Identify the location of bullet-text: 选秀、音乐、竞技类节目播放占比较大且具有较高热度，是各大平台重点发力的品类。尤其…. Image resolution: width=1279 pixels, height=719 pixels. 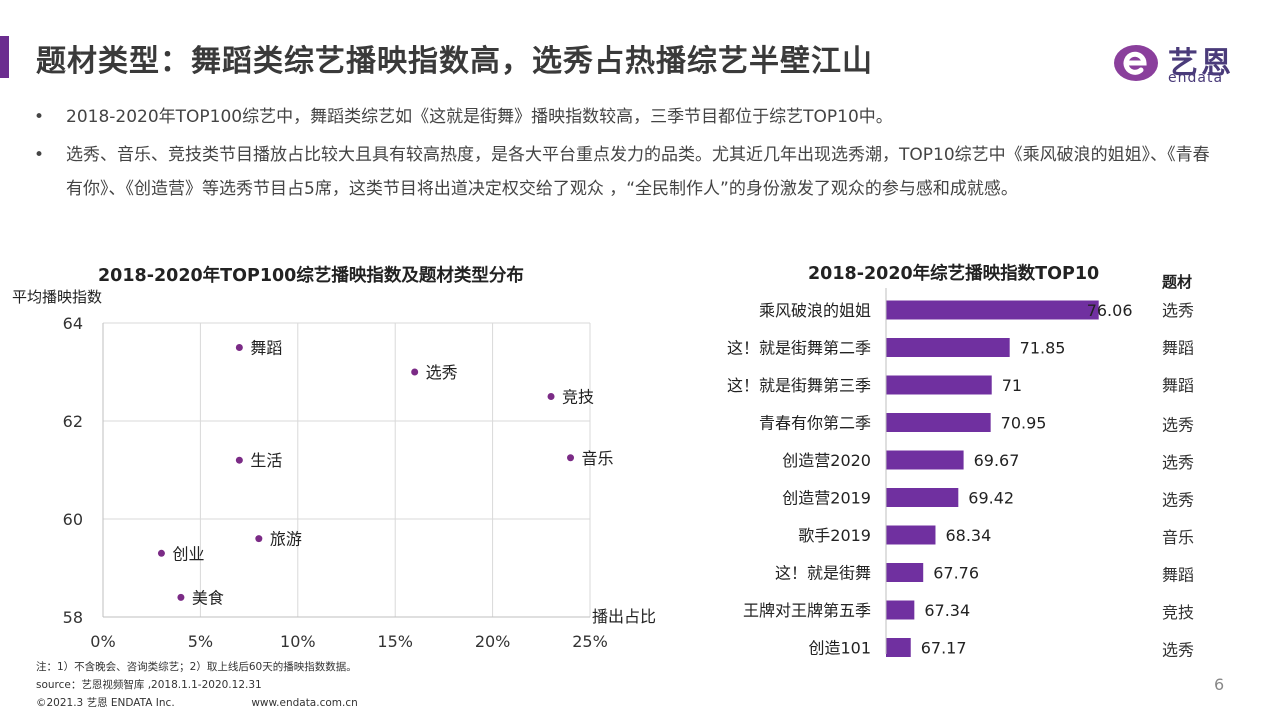
(638, 172).